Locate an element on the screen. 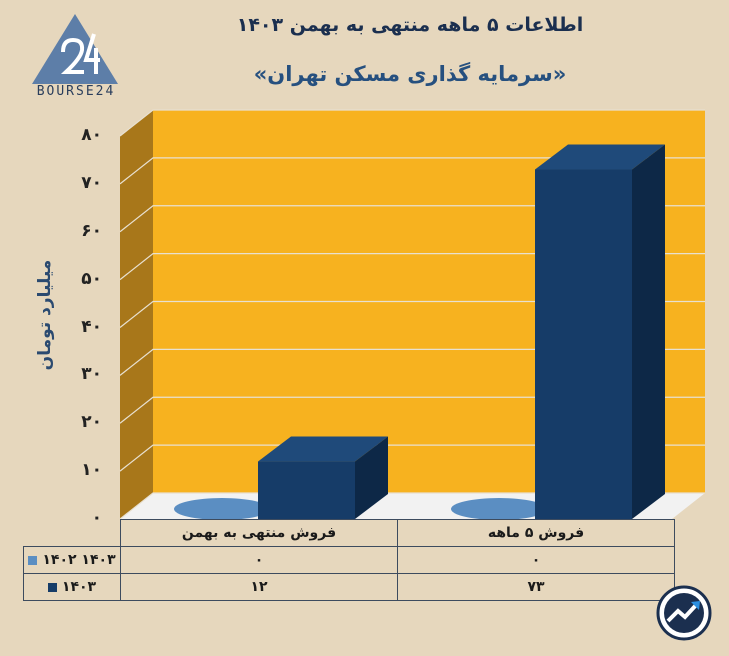 The height and width of the screenshot is (656, 729). series-name: ۱۴۰۲ ۱۴۰۳ is located at coordinates (79, 560).